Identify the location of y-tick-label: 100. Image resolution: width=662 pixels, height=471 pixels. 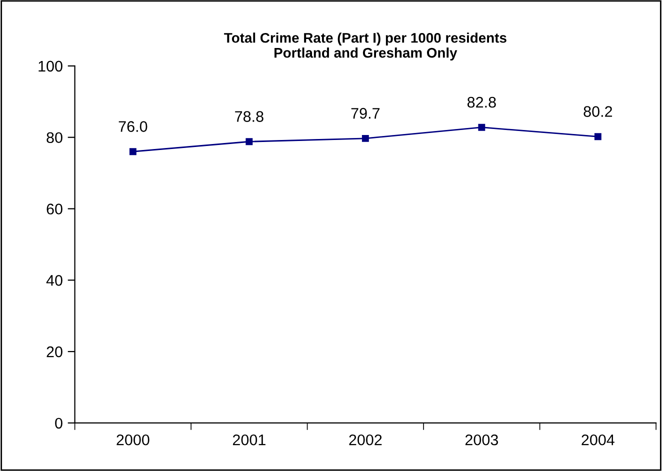
(50, 66).